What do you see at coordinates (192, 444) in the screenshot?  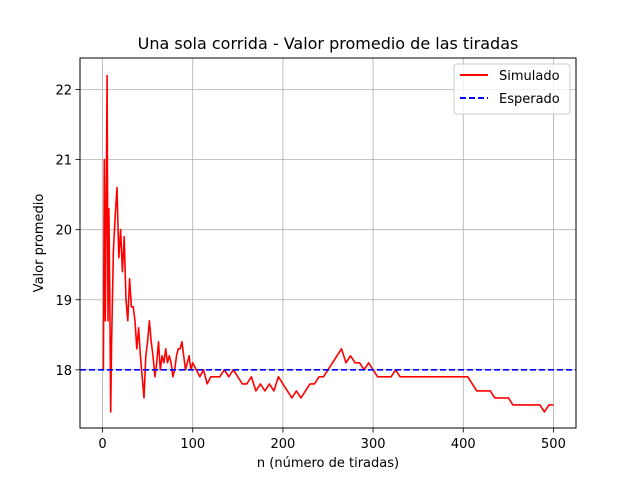 I see `x-tick-label: 100` at bounding box center [192, 444].